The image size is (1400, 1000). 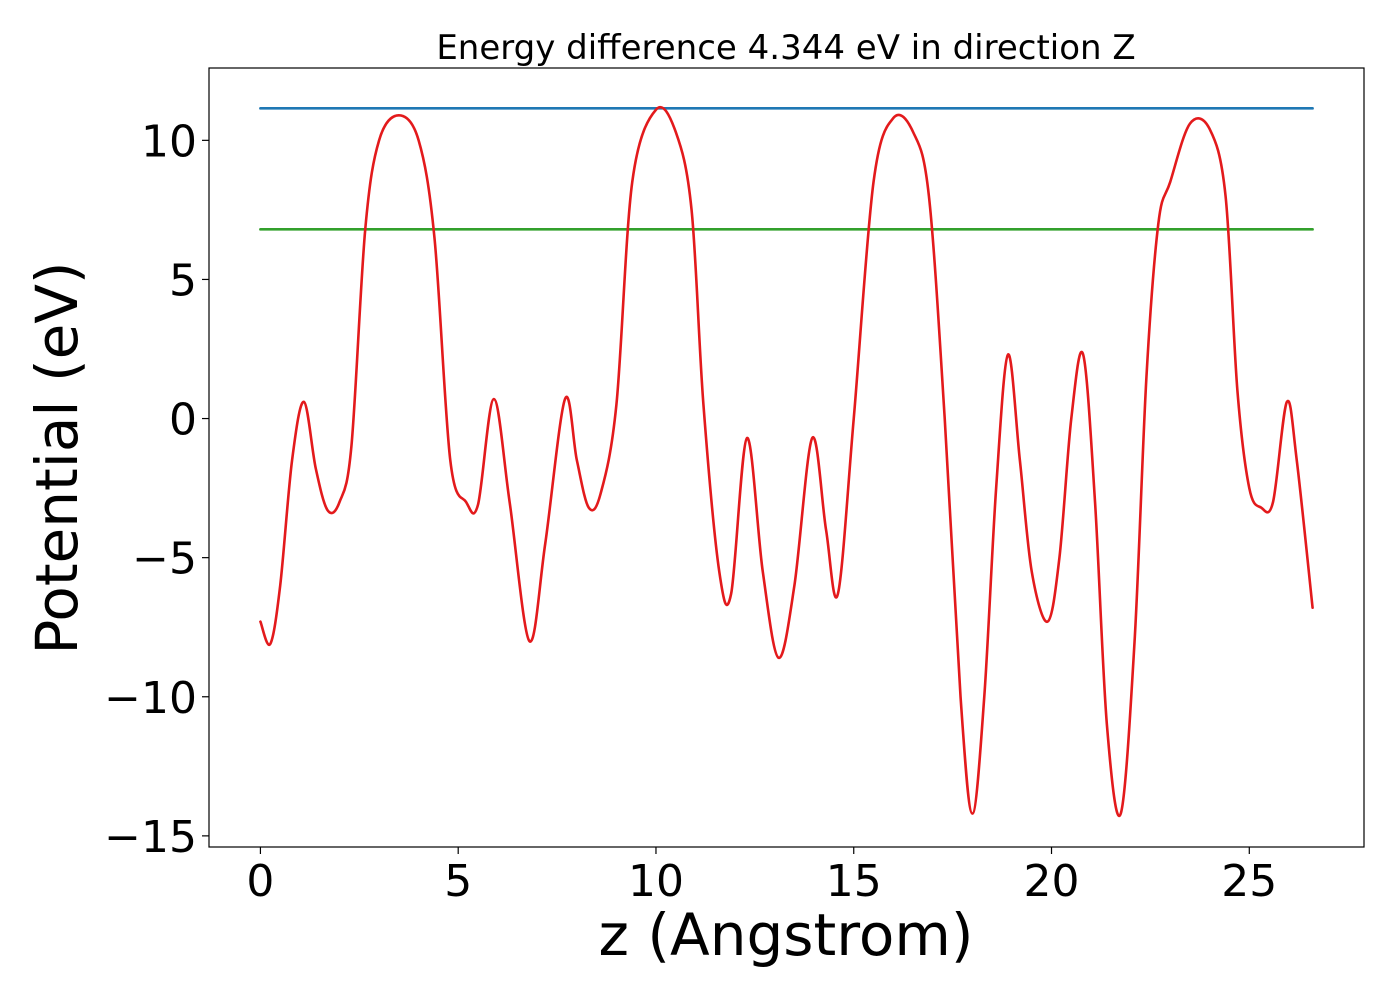 I want to click on x-tick-label: 5, so click(x=458, y=881).